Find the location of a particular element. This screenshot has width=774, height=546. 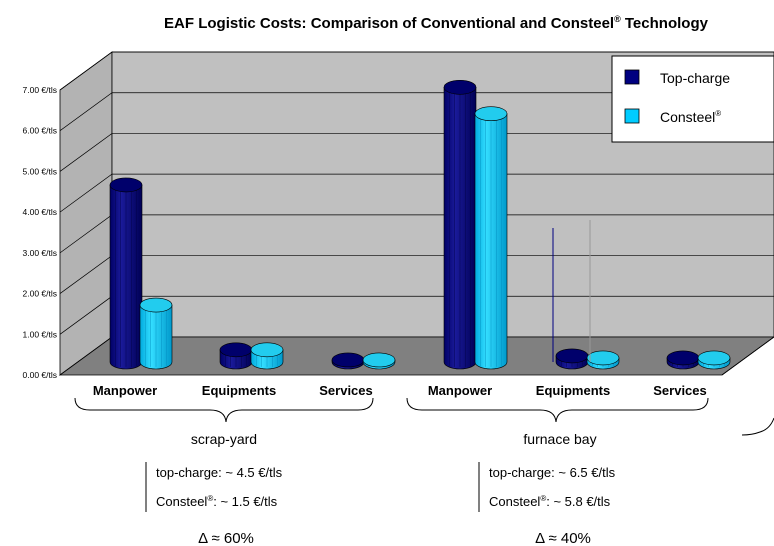

brace-furnace-bay is located at coordinates (557, 410).